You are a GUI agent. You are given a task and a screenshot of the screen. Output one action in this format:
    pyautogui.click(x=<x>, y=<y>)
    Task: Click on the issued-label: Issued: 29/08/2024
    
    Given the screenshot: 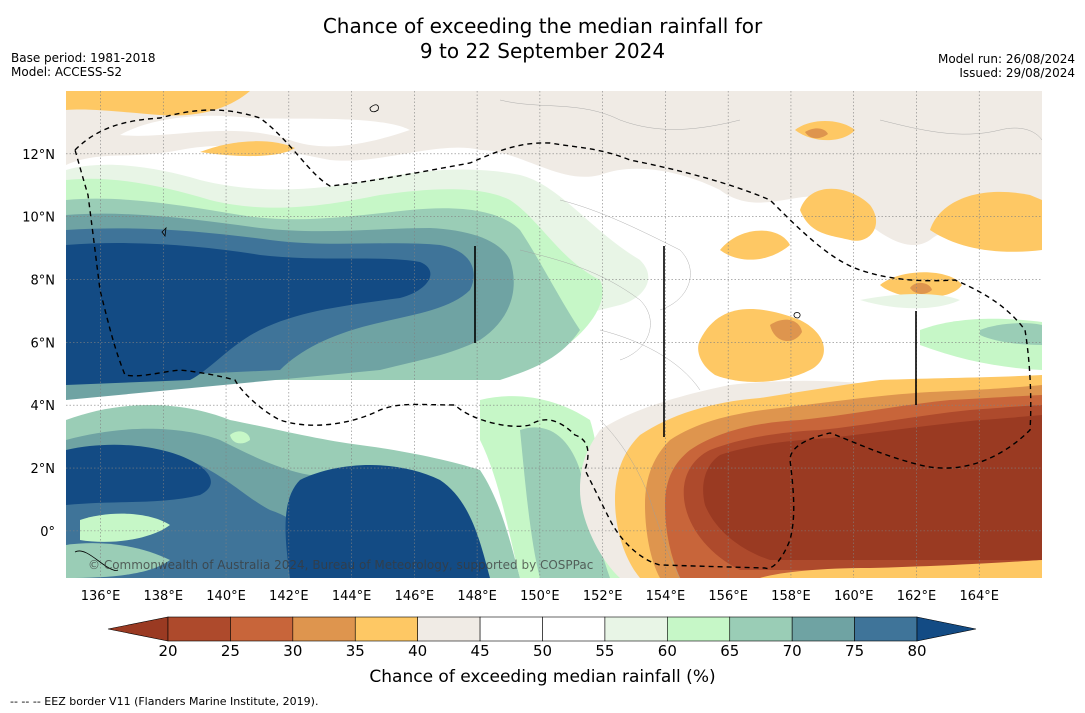 What is the action you would take?
    pyautogui.click(x=1017, y=73)
    